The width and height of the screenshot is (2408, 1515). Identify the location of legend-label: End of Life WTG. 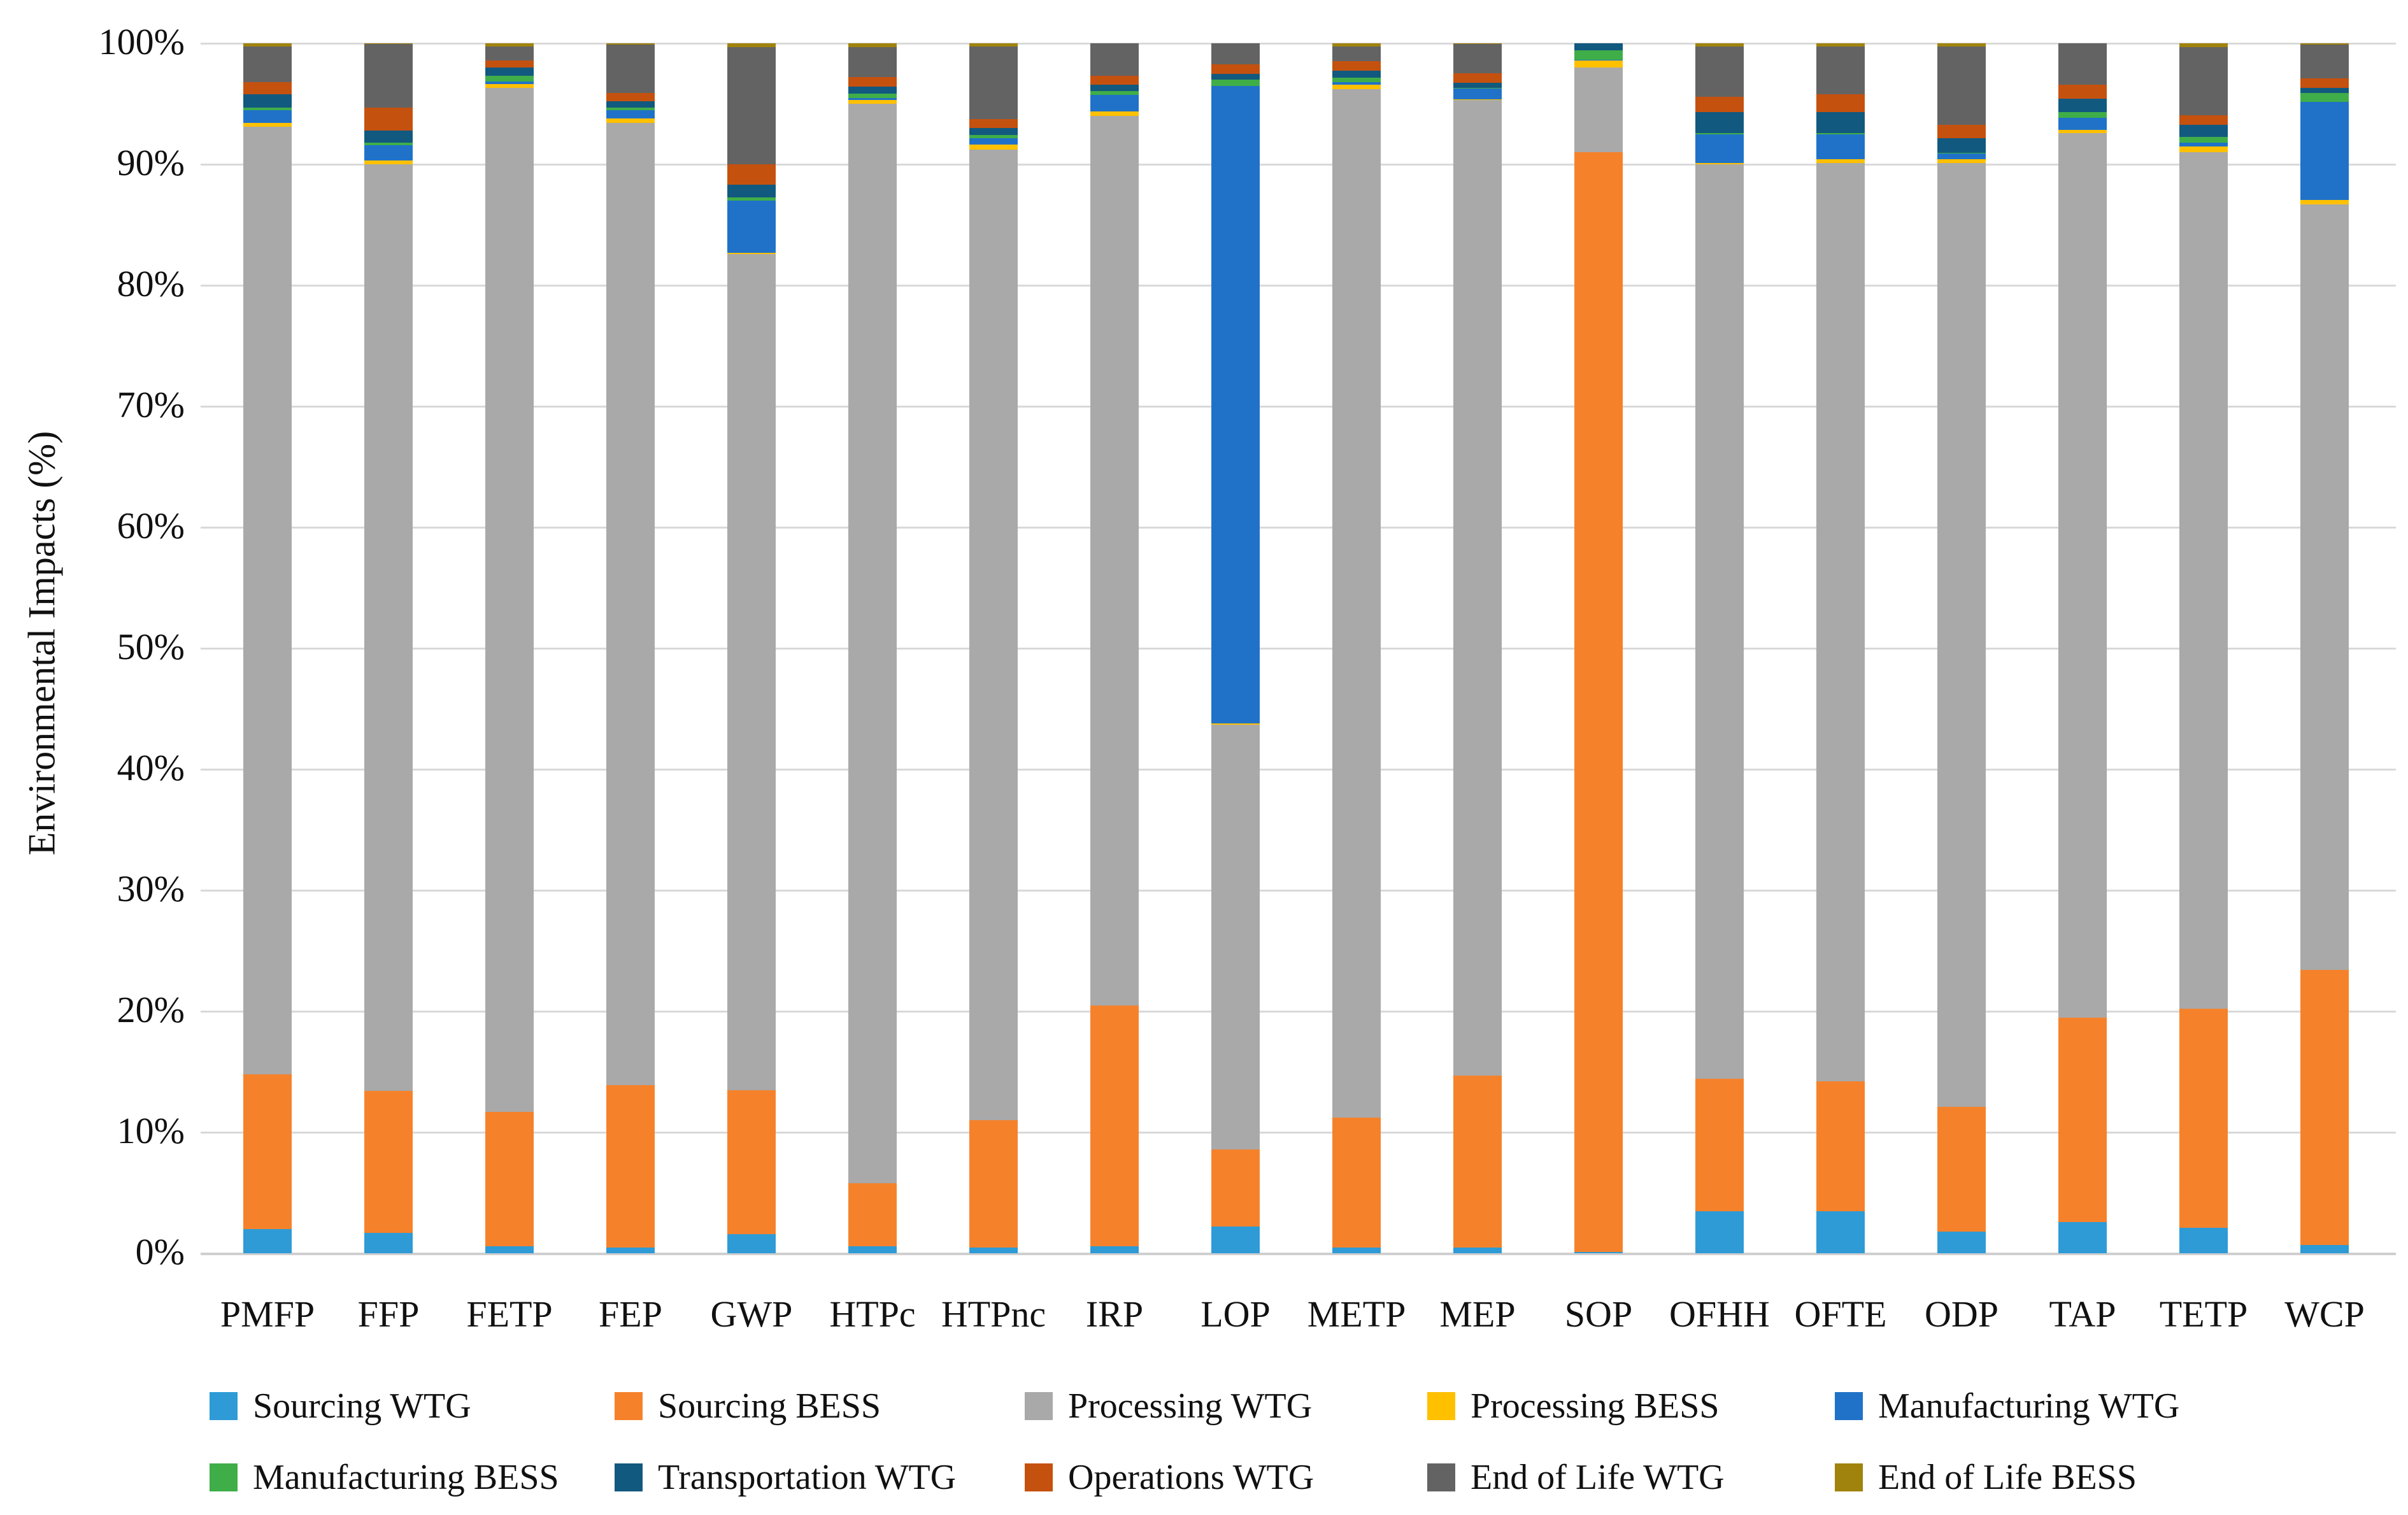
(1598, 1477).